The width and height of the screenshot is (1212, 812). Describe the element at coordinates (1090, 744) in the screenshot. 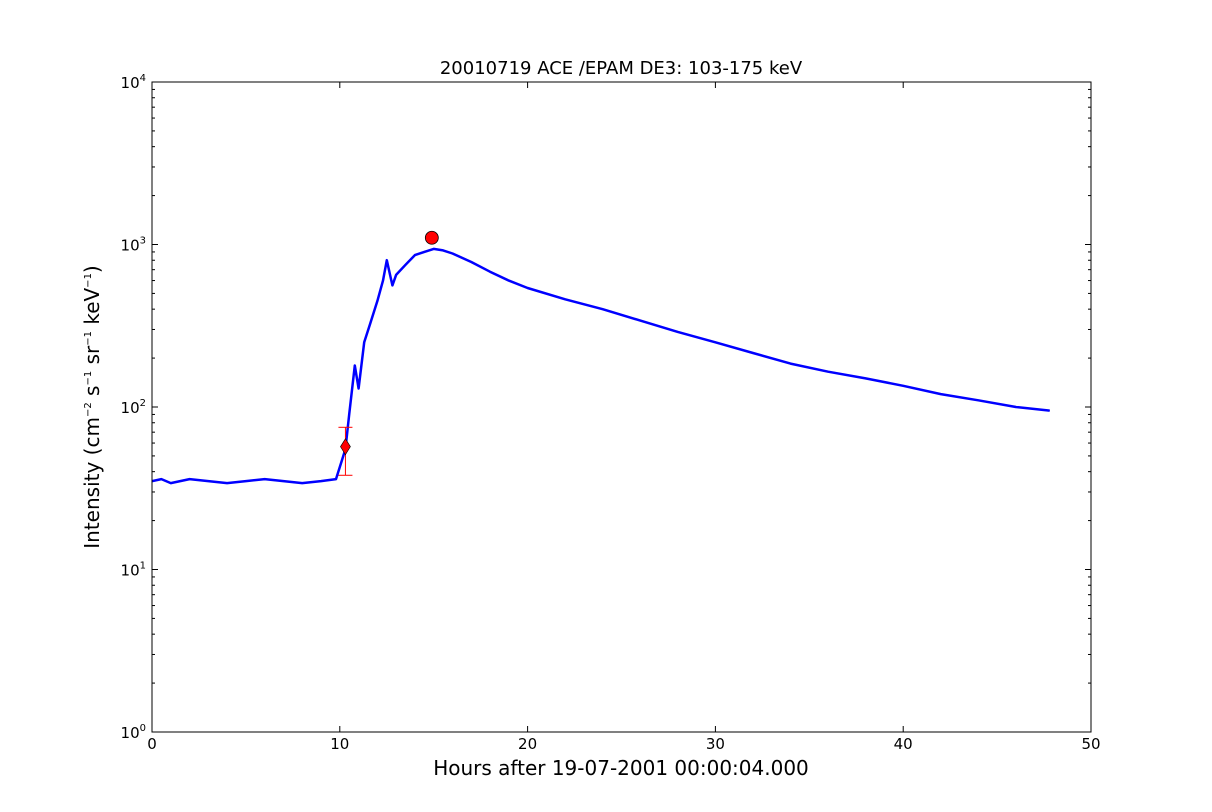

I see `x-tick-label: 50` at that location.